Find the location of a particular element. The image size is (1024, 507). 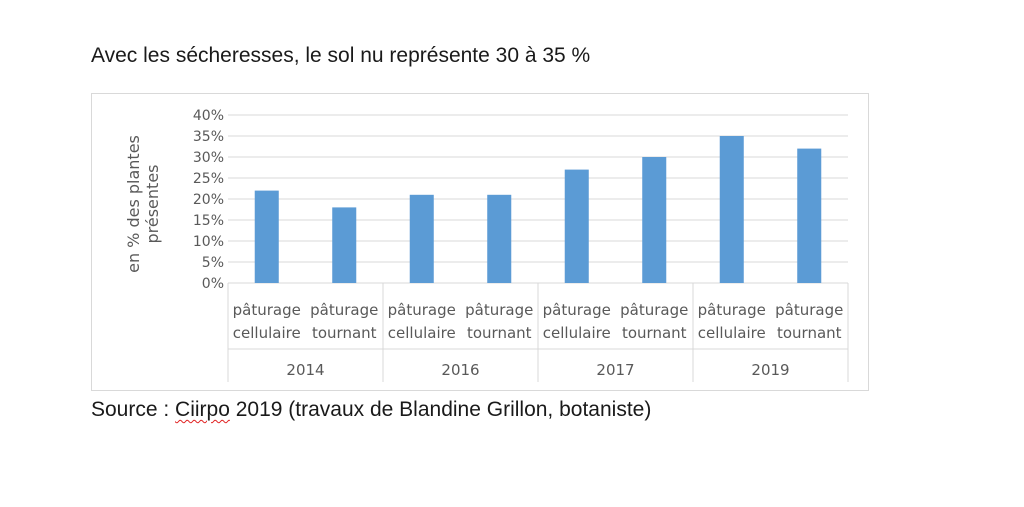

source-org: Ciirpo is located at coordinates (202, 409).